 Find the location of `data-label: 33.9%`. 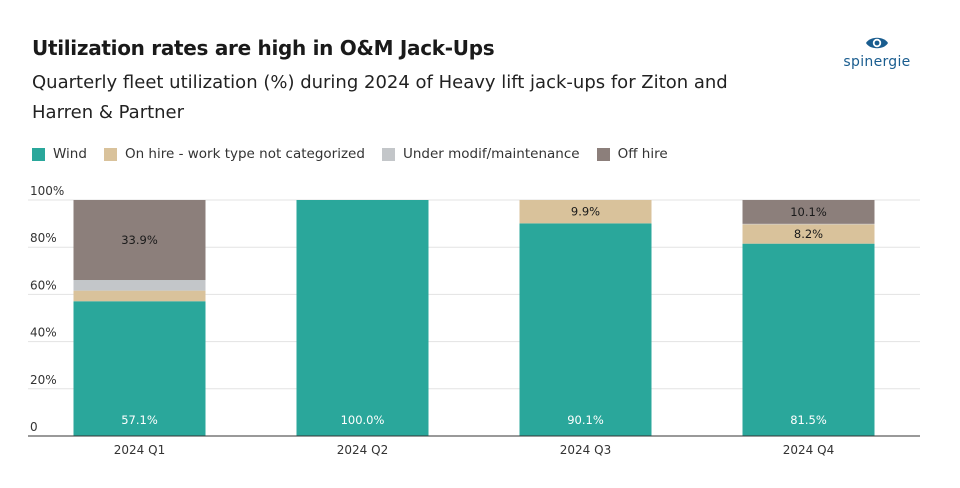

data-label: 33.9% is located at coordinates (139, 240).